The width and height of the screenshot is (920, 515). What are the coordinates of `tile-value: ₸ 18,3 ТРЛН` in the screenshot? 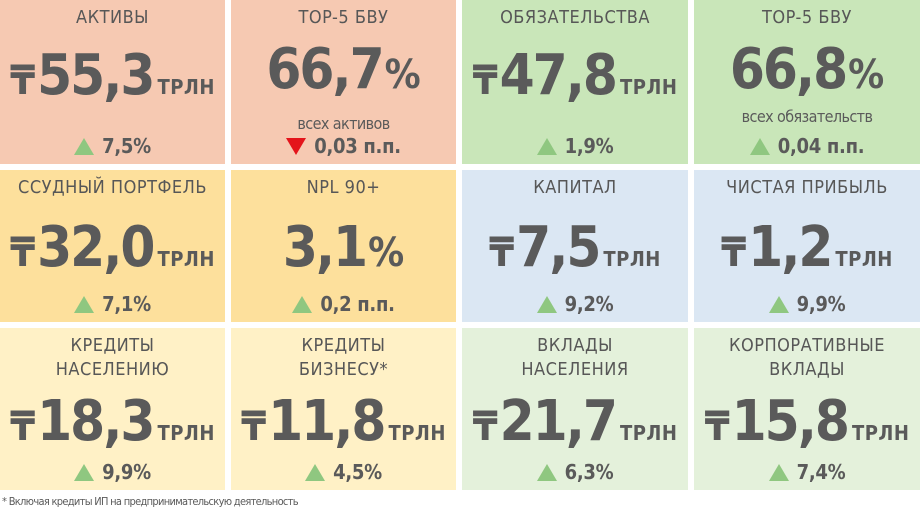 It's located at (112, 422).